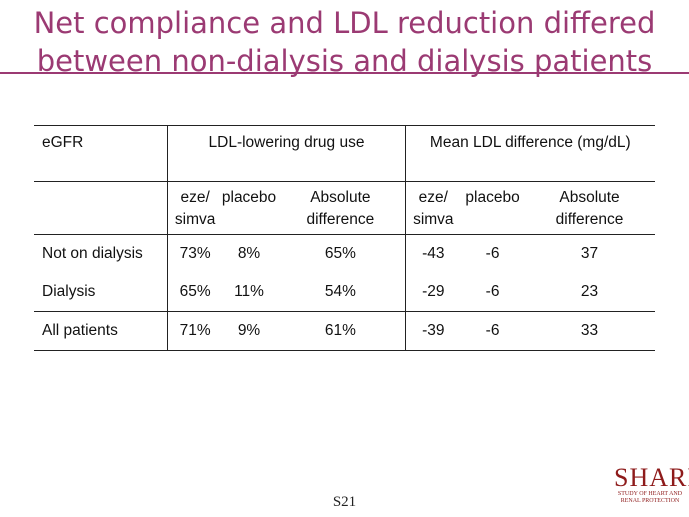 The width and height of the screenshot is (689, 517). Describe the element at coordinates (589, 331) in the screenshot. I see `table-cell: 33` at that location.